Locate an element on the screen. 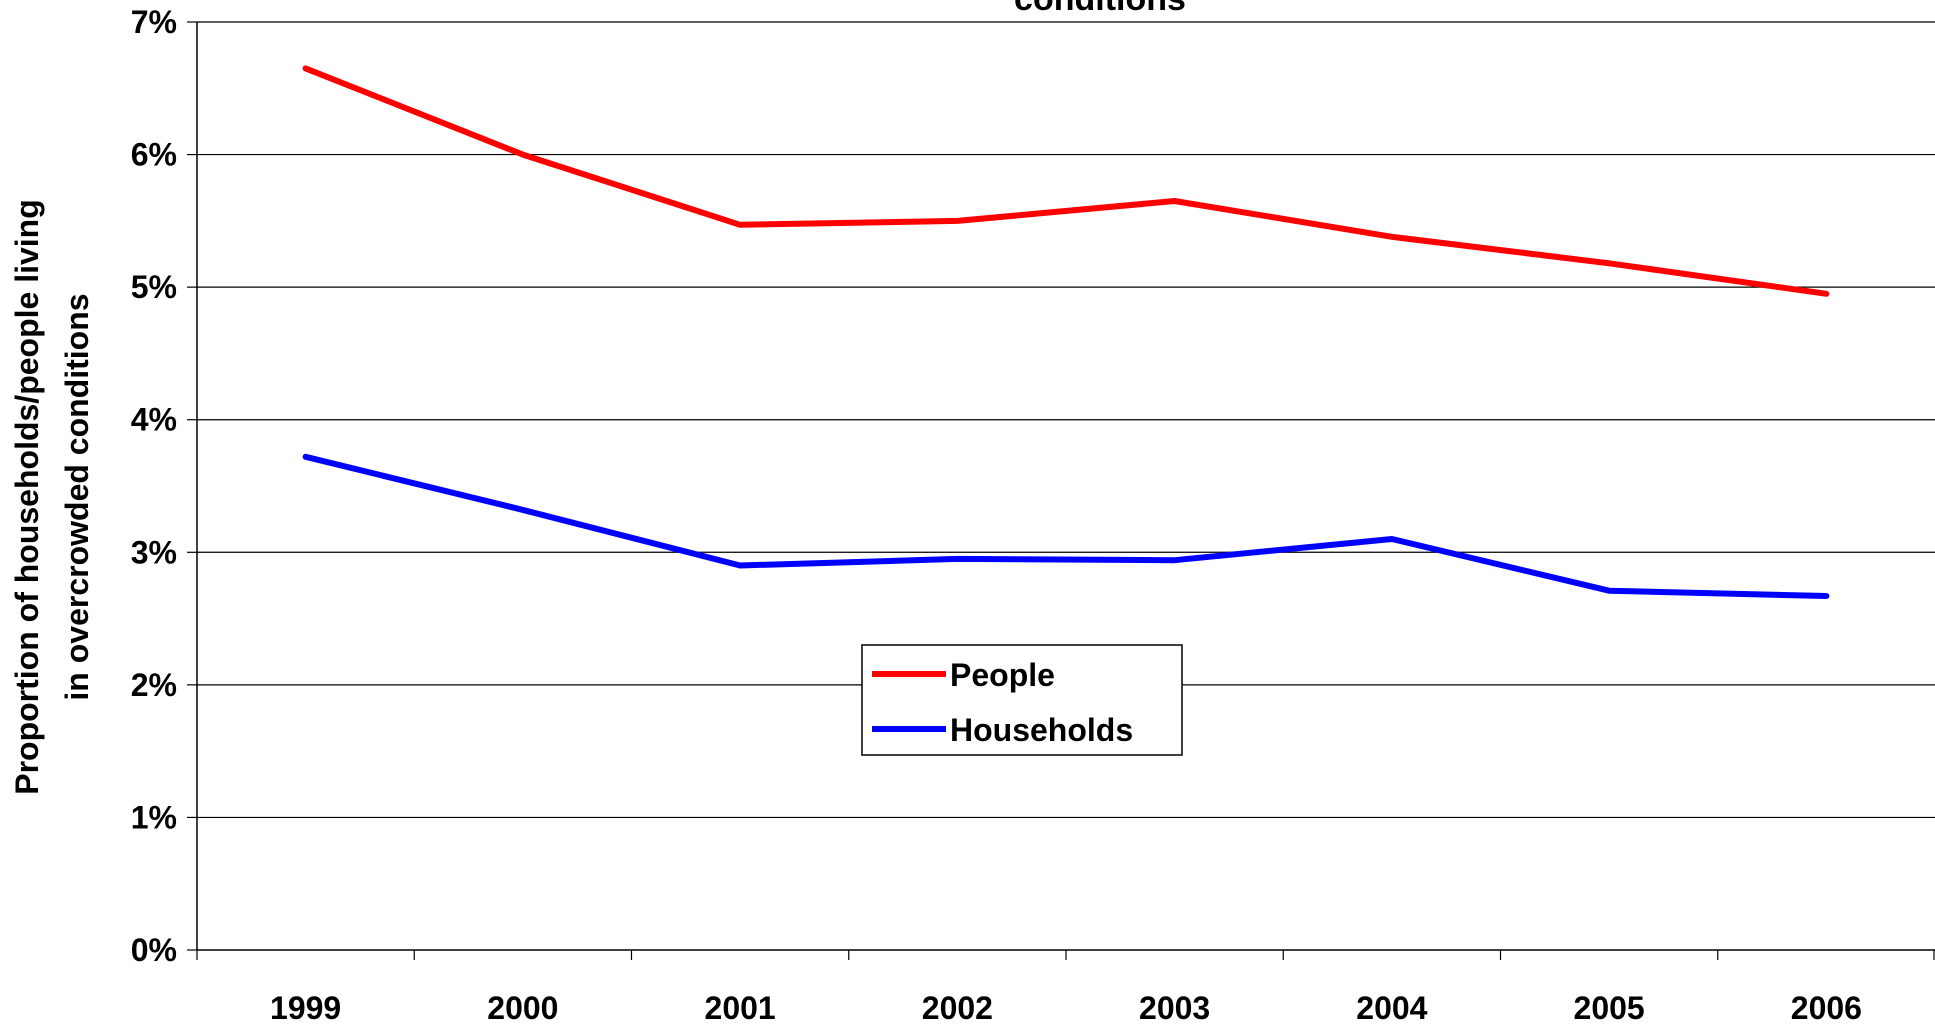 The height and width of the screenshot is (1026, 1935). x-tick-label: 2005 is located at coordinates (1609, 1008).